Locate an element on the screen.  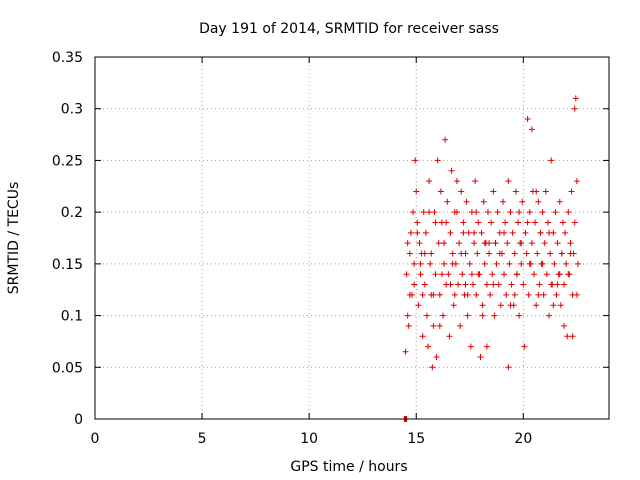
y-tick-label: 0.3 is located at coordinates (72, 110).